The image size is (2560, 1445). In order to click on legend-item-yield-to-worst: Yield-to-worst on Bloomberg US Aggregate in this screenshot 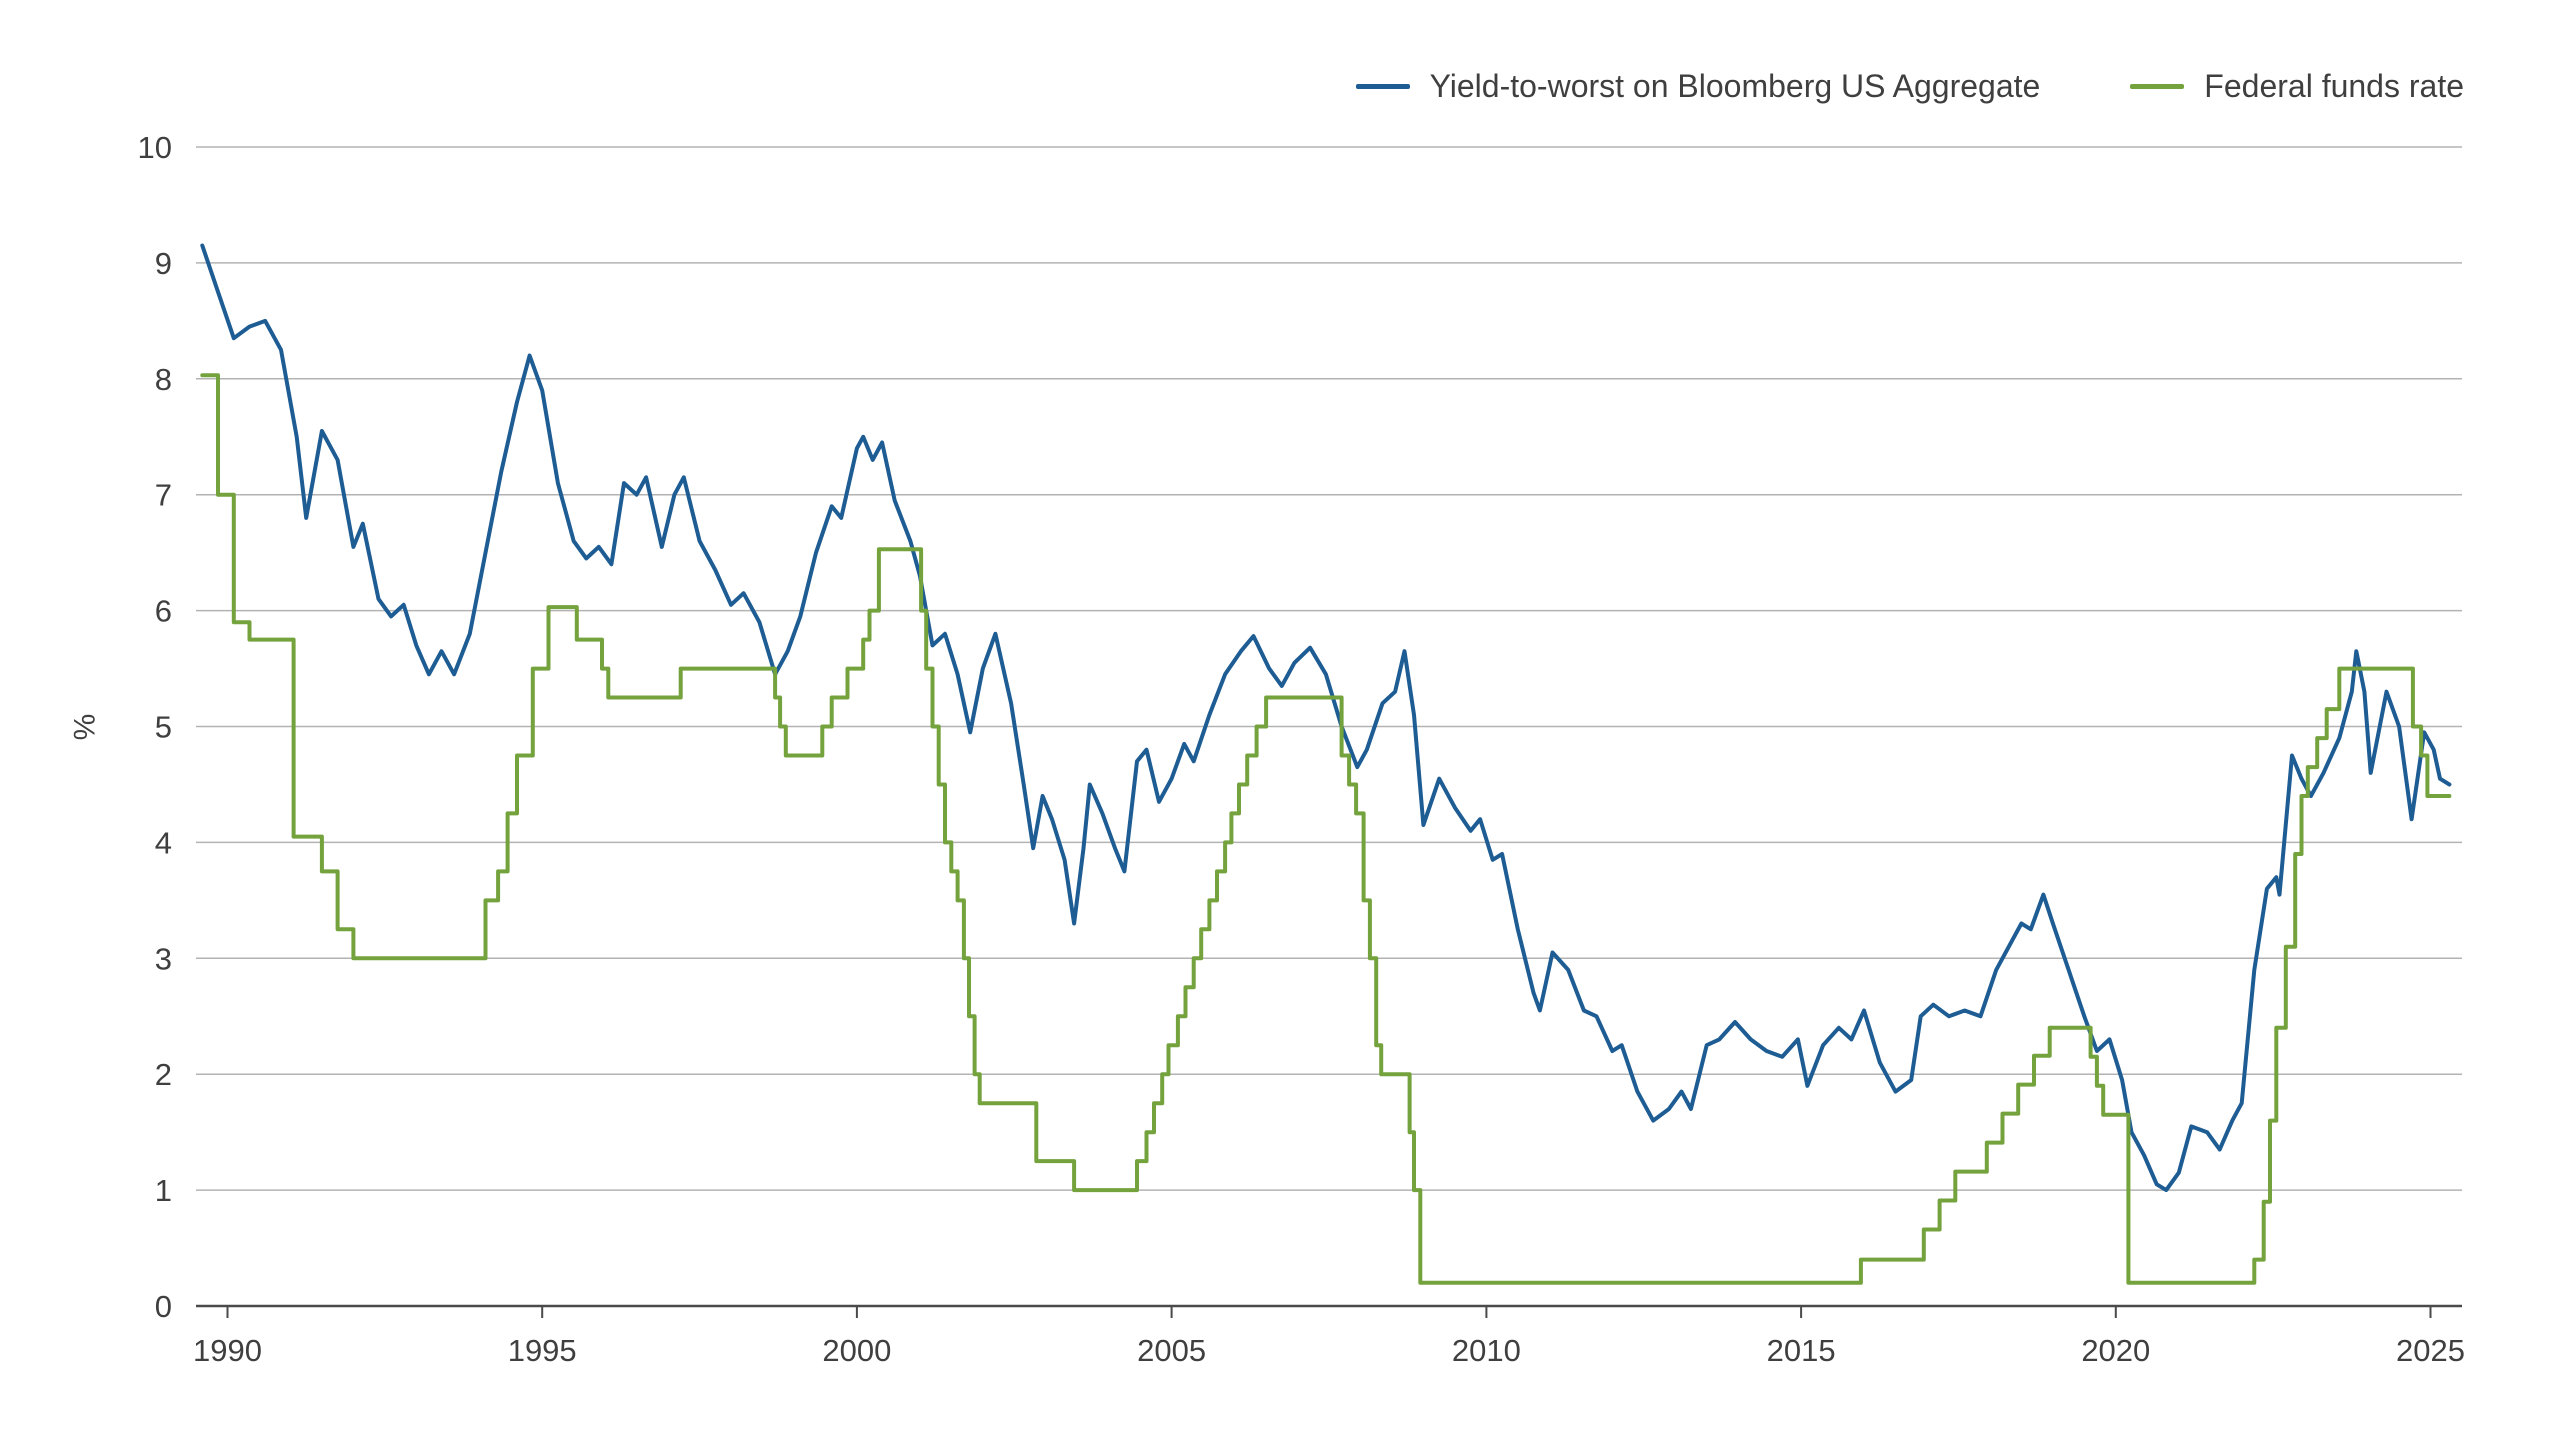, I will do `click(1698, 86)`.